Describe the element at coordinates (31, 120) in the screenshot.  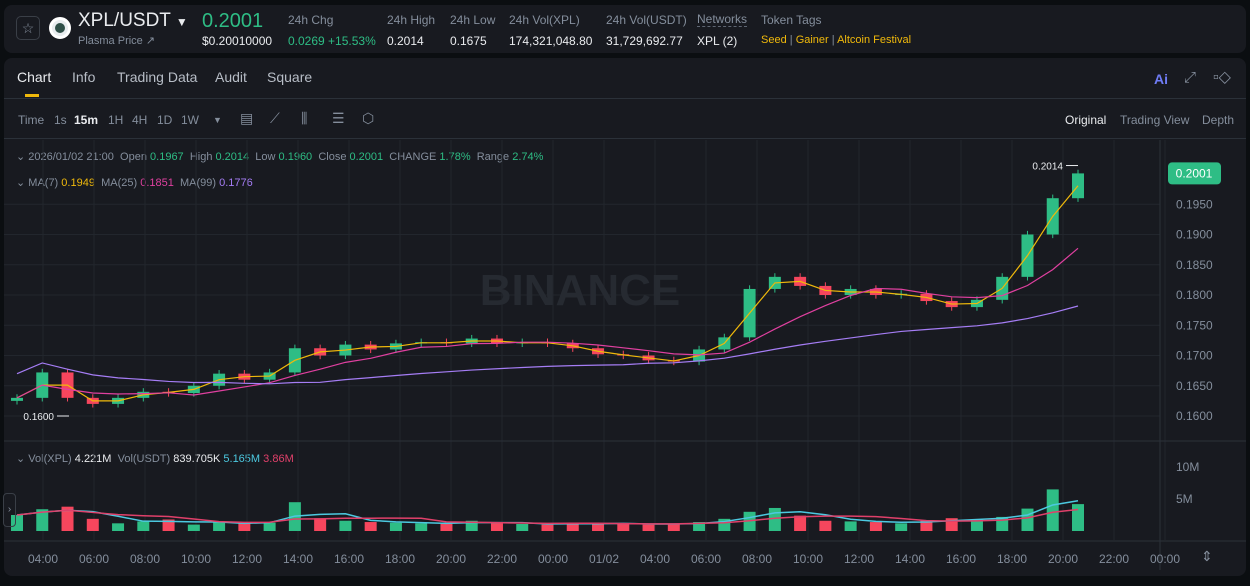
I see `interval-time: Time` at that location.